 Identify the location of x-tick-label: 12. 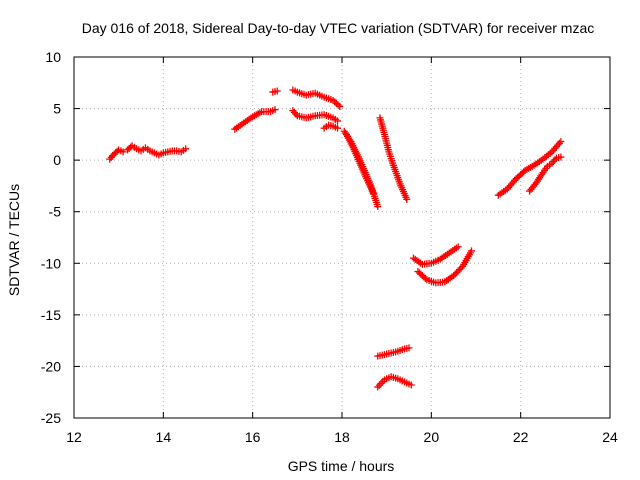
(74, 437).